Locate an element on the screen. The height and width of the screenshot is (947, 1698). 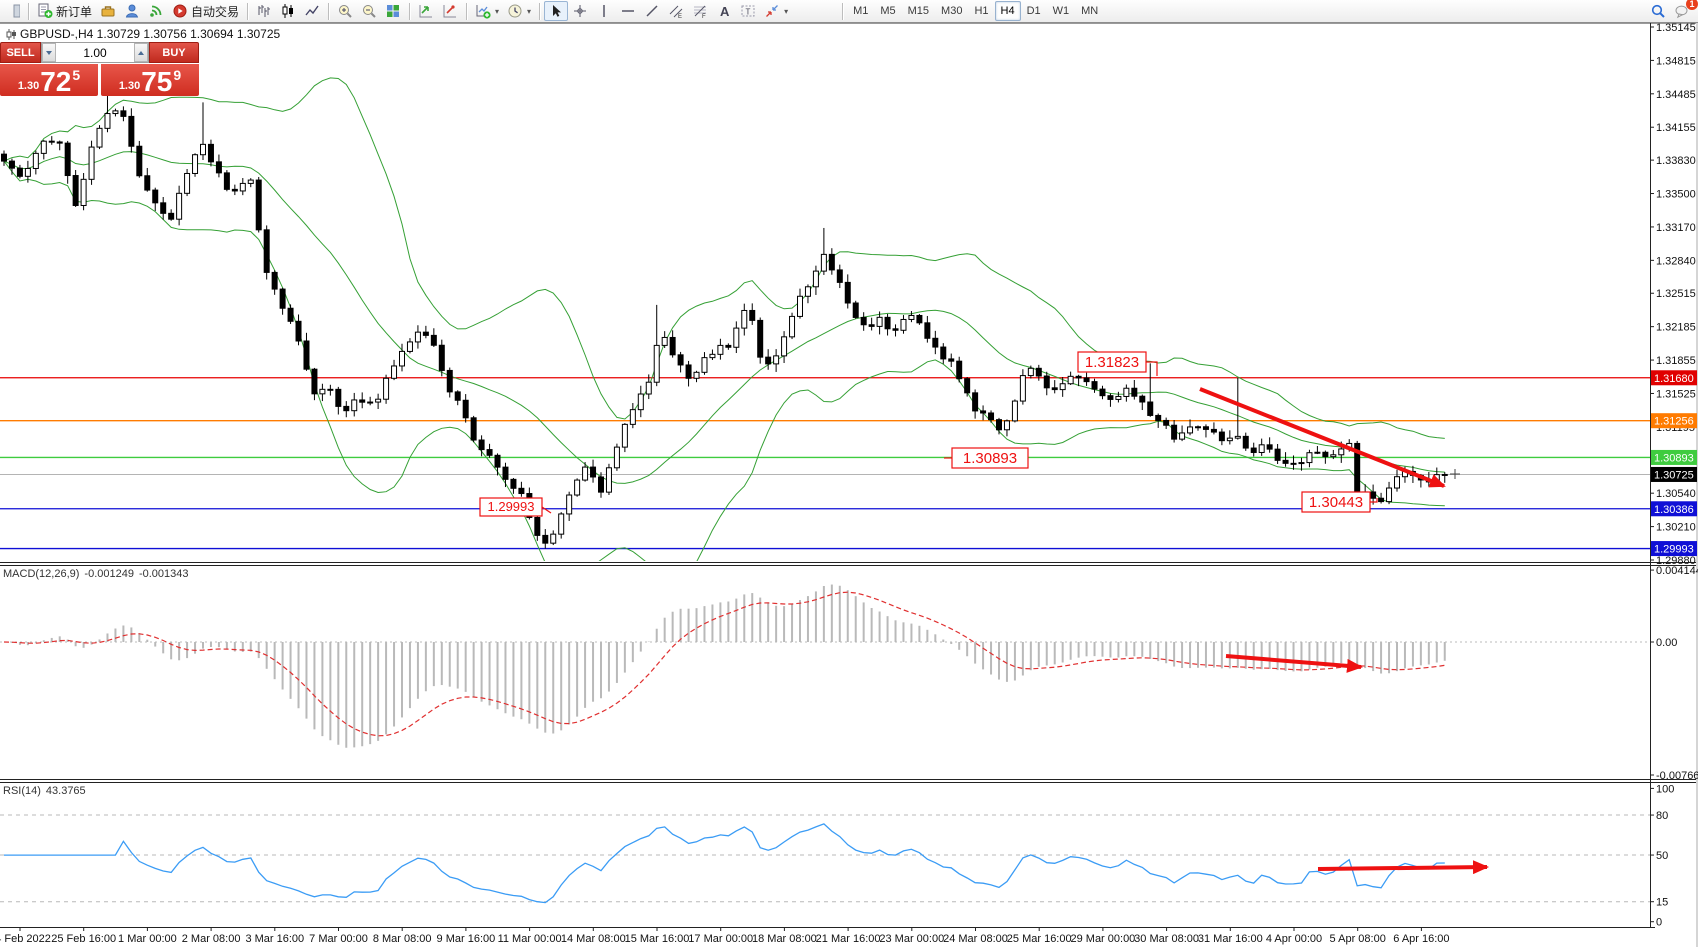
dropdown-arrow-icon: ▾ is located at coordinates (786, 11).